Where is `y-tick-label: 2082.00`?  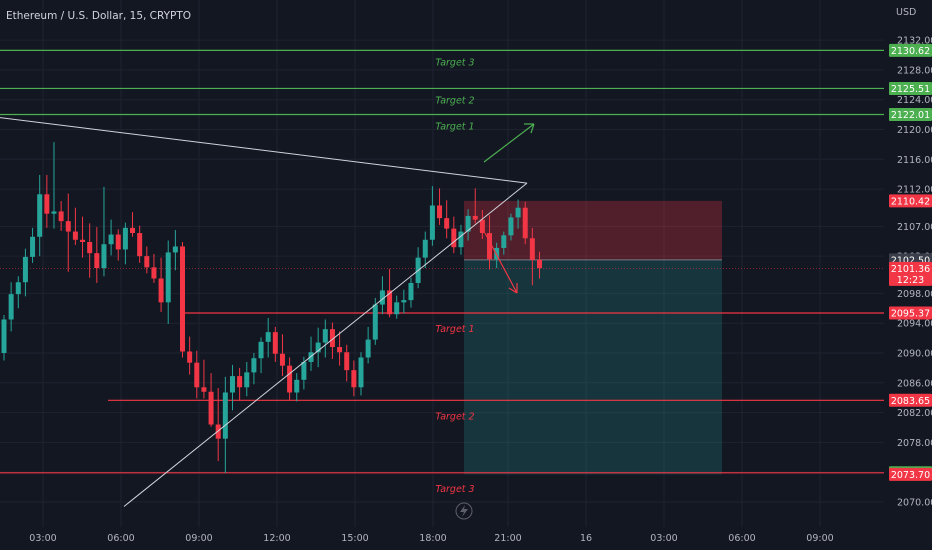
y-tick-label: 2082.00 is located at coordinates (914, 413).